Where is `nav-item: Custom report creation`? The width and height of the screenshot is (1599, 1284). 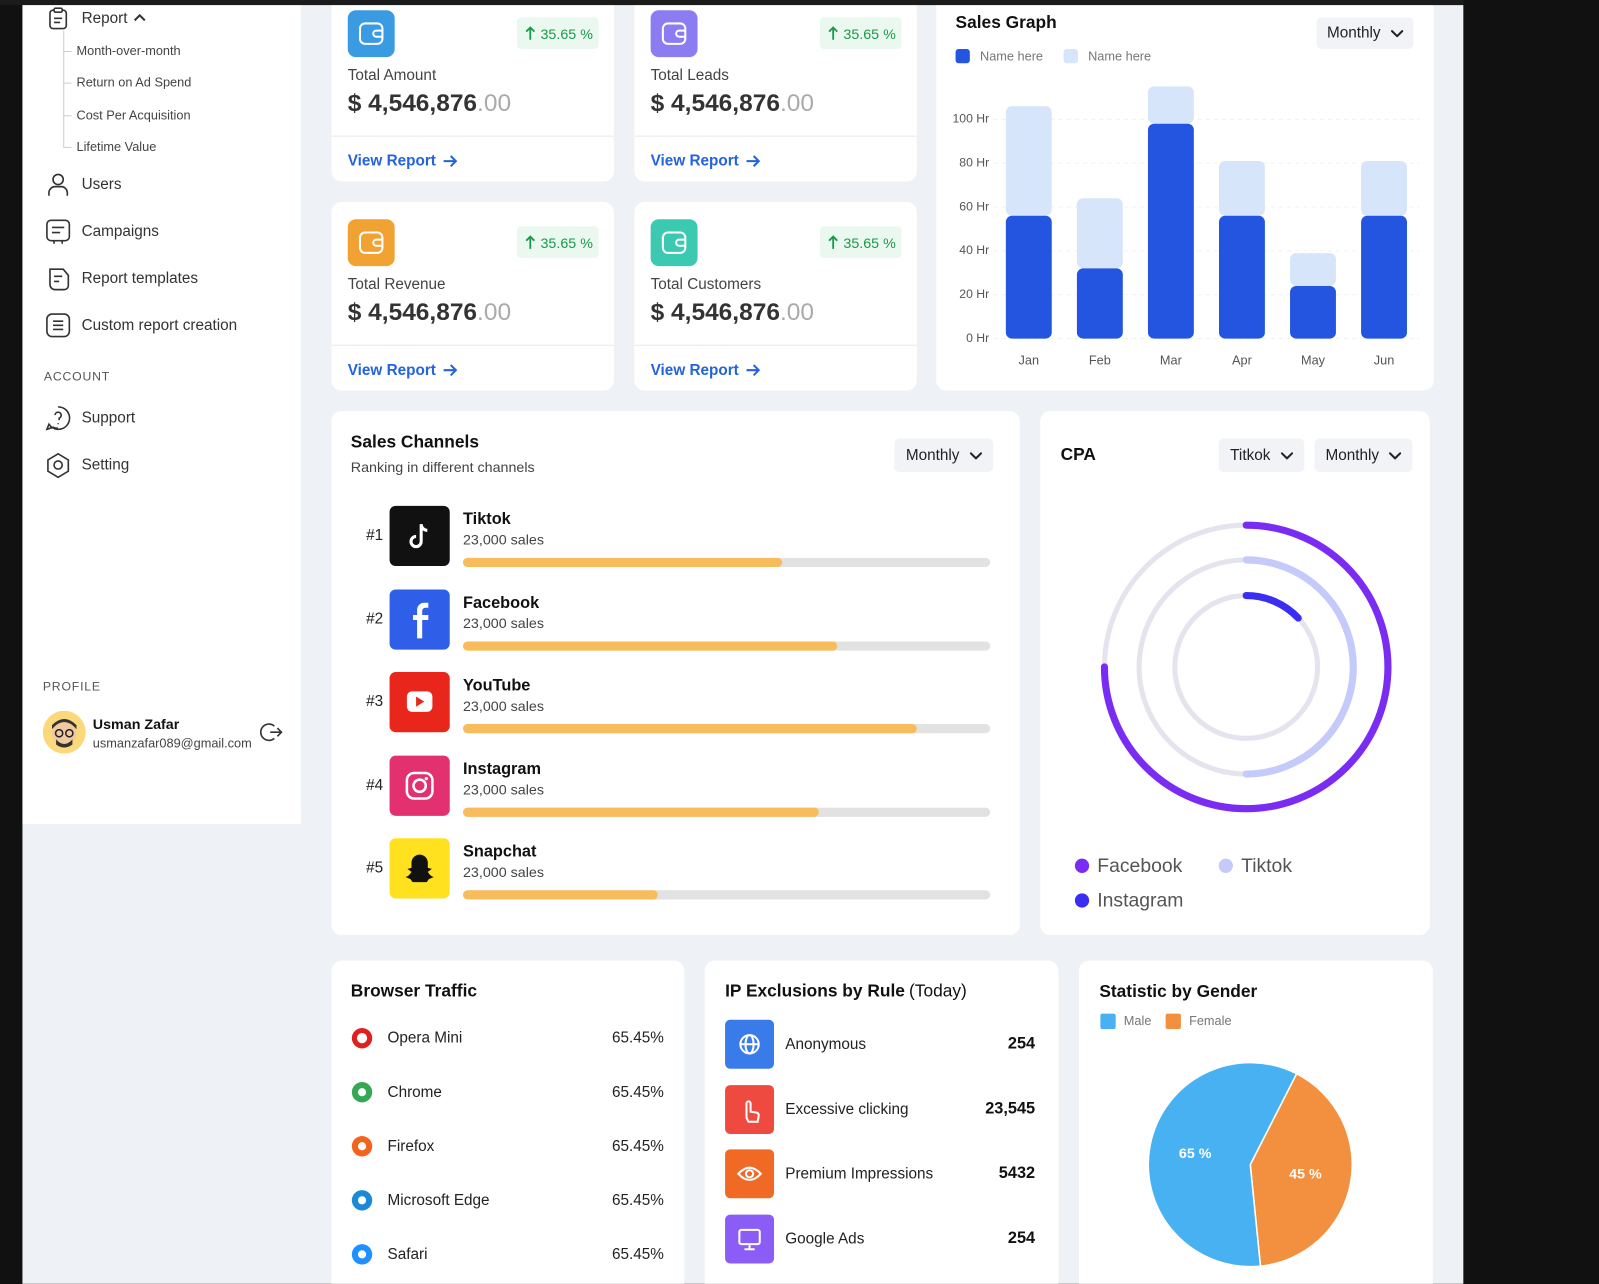 nav-item: Custom report creation is located at coordinates (159, 325).